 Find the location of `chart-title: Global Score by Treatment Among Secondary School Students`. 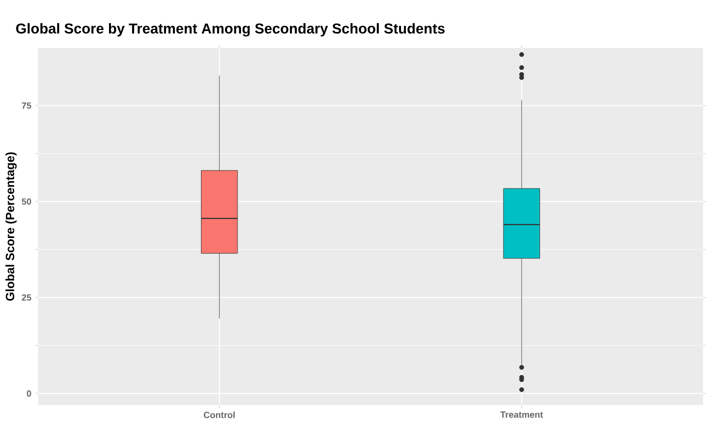

chart-title: Global Score by Treatment Among Secondary School Students is located at coordinates (230, 30).